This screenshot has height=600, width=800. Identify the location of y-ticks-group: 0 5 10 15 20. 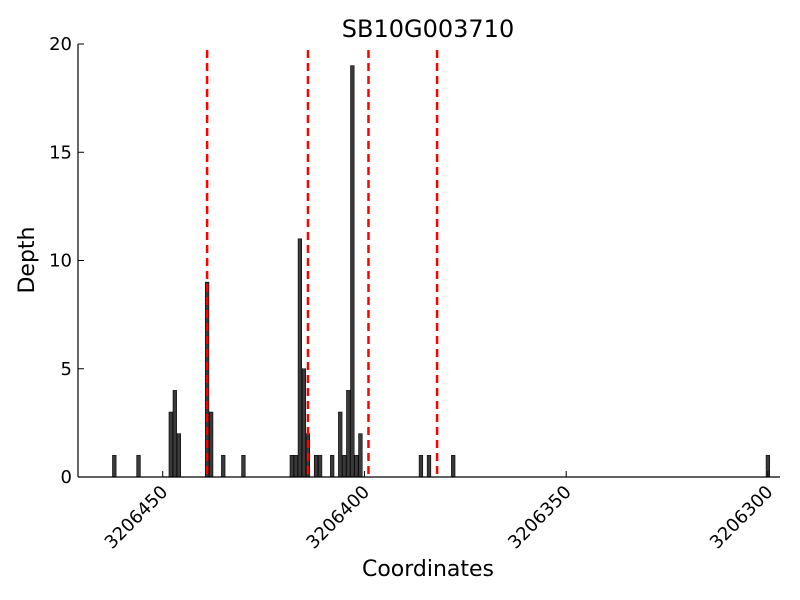
(66, 261).